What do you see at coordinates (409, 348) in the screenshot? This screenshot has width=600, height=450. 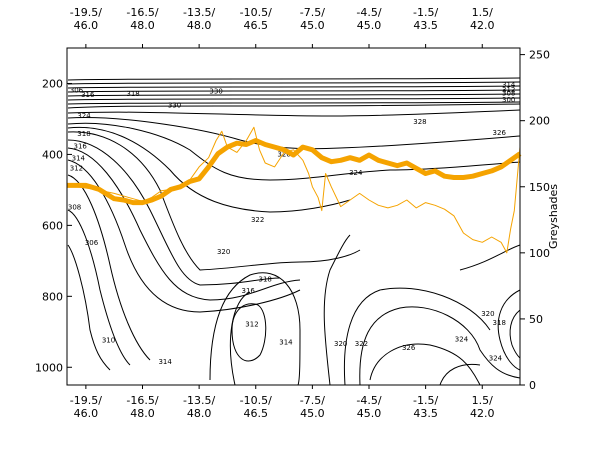 I see `contour-label-30: 326` at bounding box center [409, 348].